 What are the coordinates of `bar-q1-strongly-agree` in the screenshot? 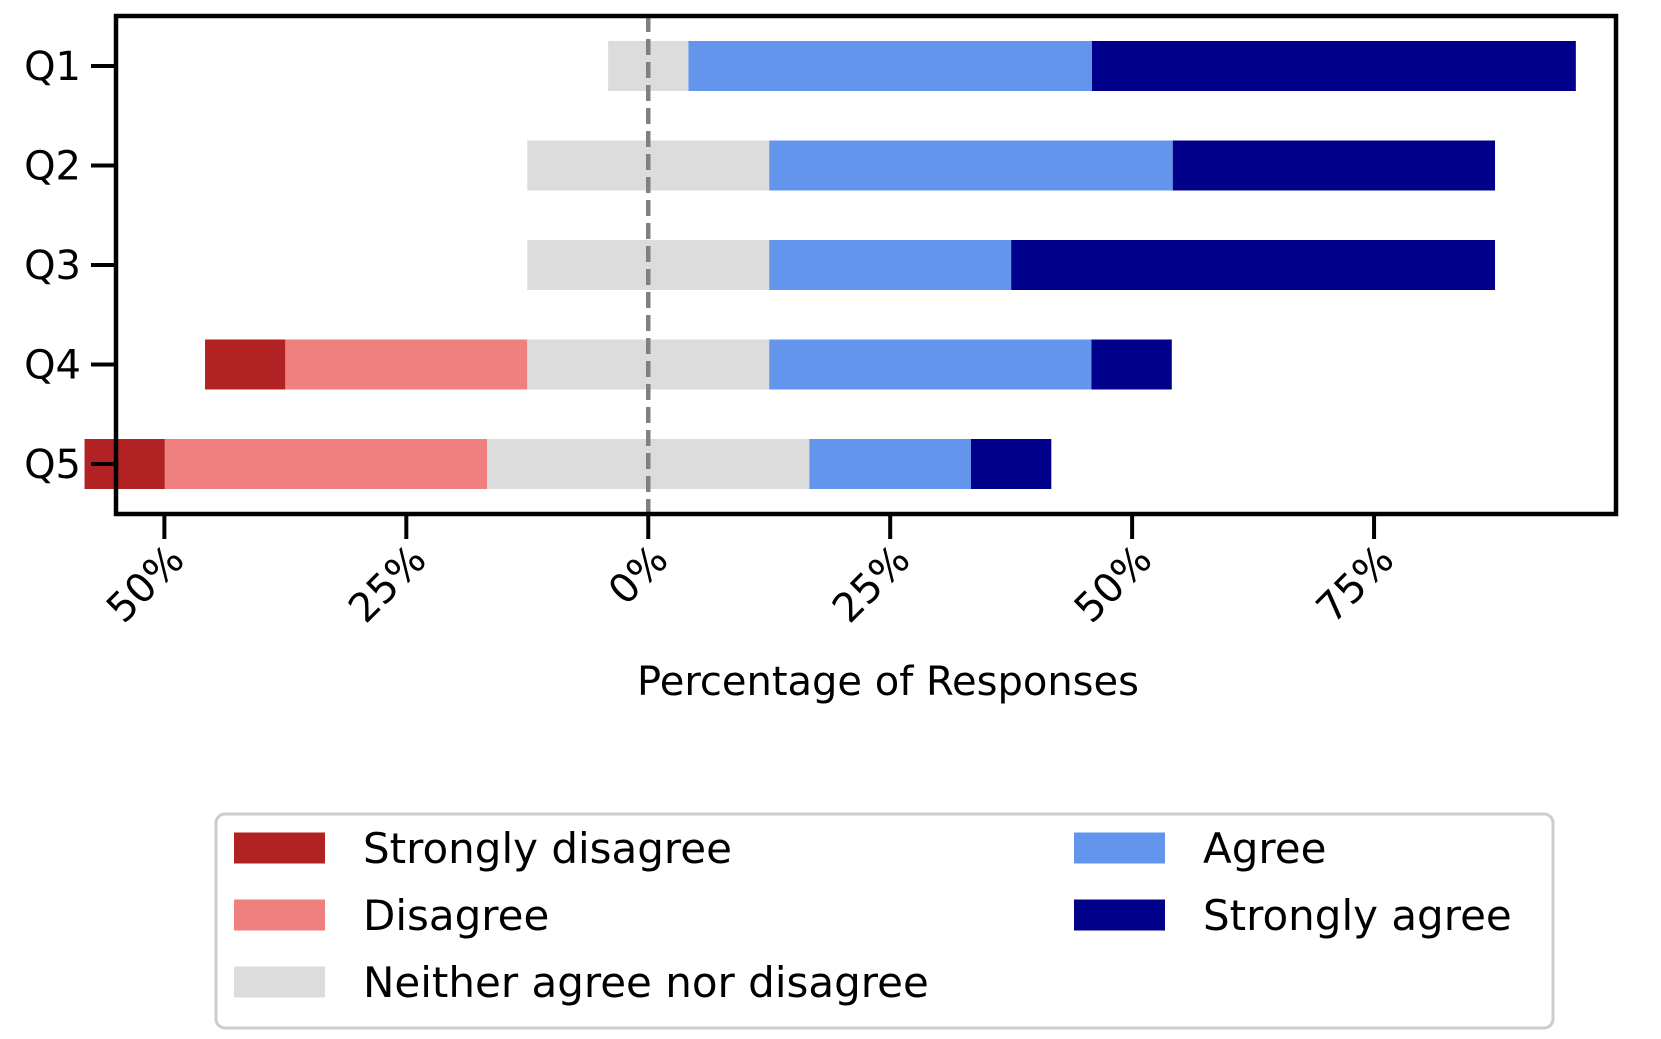 It's located at (1333, 66).